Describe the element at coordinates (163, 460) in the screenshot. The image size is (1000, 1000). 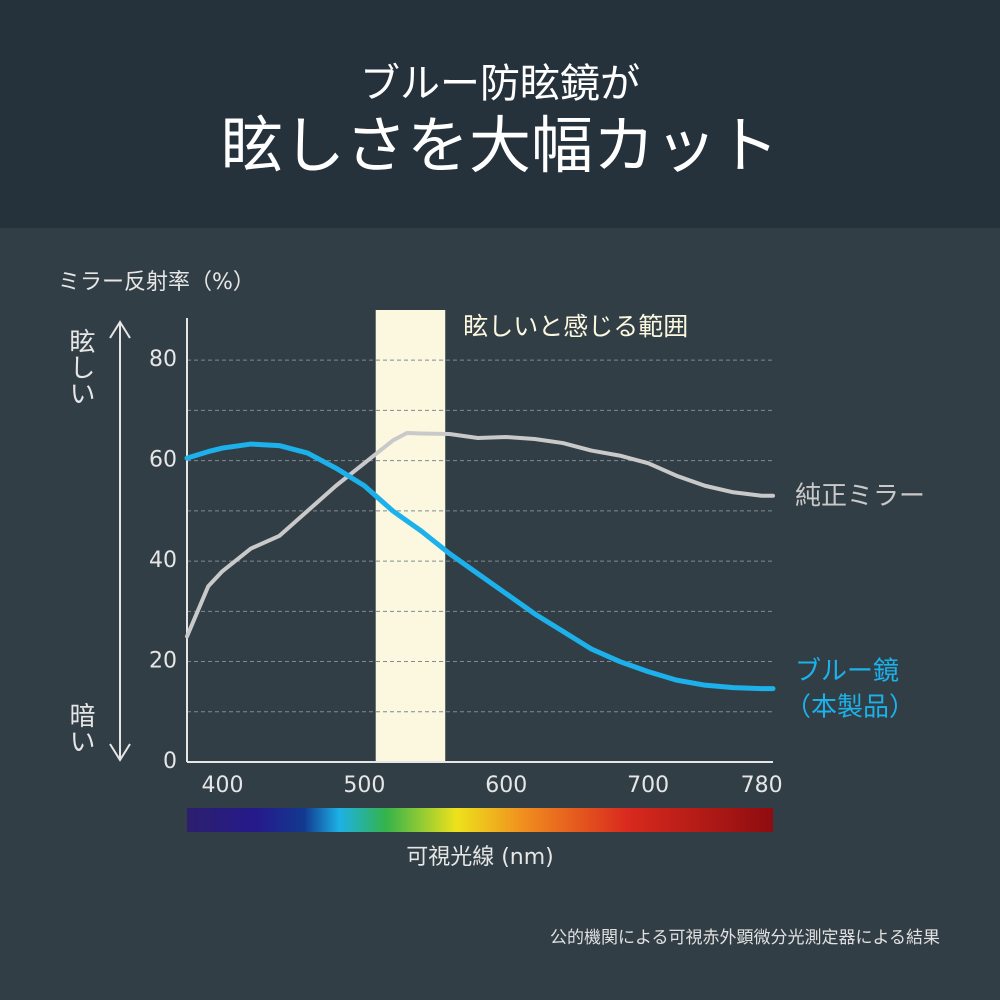
I see `y-tick-label: 60` at that location.